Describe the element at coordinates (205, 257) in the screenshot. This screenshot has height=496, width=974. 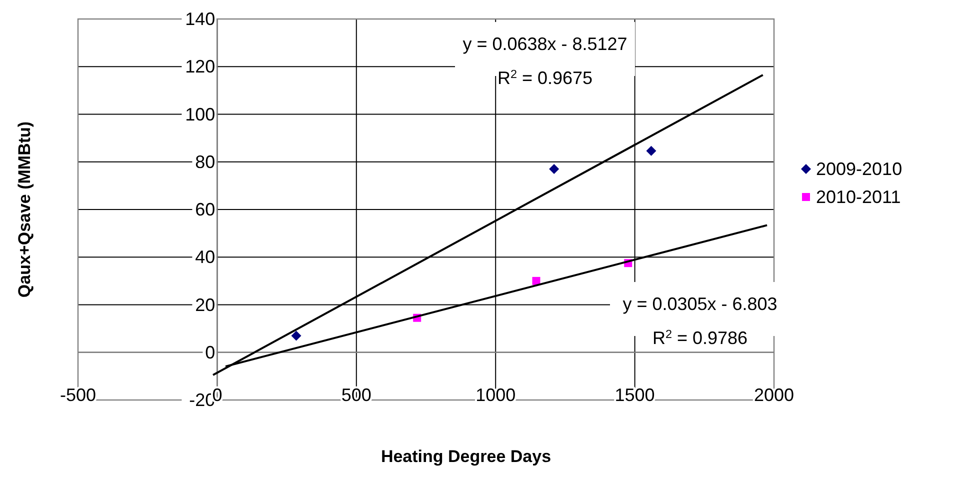
I see `y-tick-label: 40` at that location.